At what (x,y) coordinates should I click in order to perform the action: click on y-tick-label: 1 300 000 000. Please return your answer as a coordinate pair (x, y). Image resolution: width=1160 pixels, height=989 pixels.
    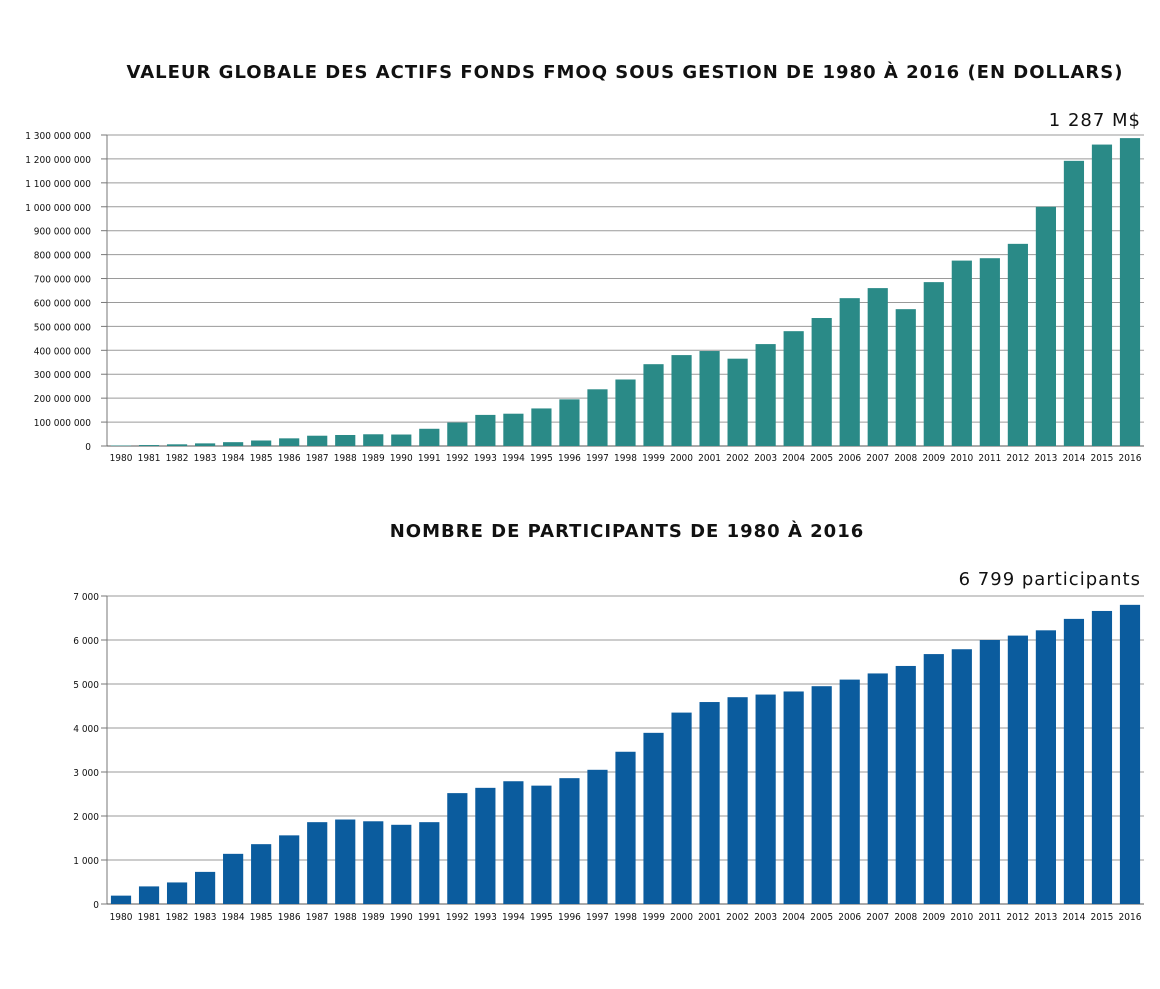
    Looking at the image, I should click on (58, 136).